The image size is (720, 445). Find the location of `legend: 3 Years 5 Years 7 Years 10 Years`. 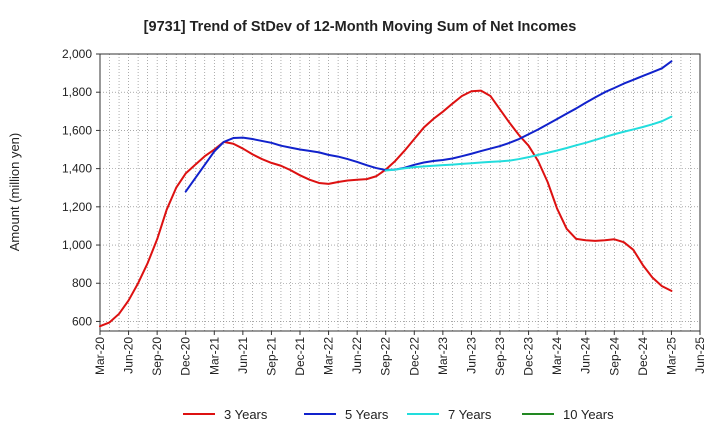

legend: 3 Years 5 Years 7 Years 10 Years is located at coordinates (398, 414).